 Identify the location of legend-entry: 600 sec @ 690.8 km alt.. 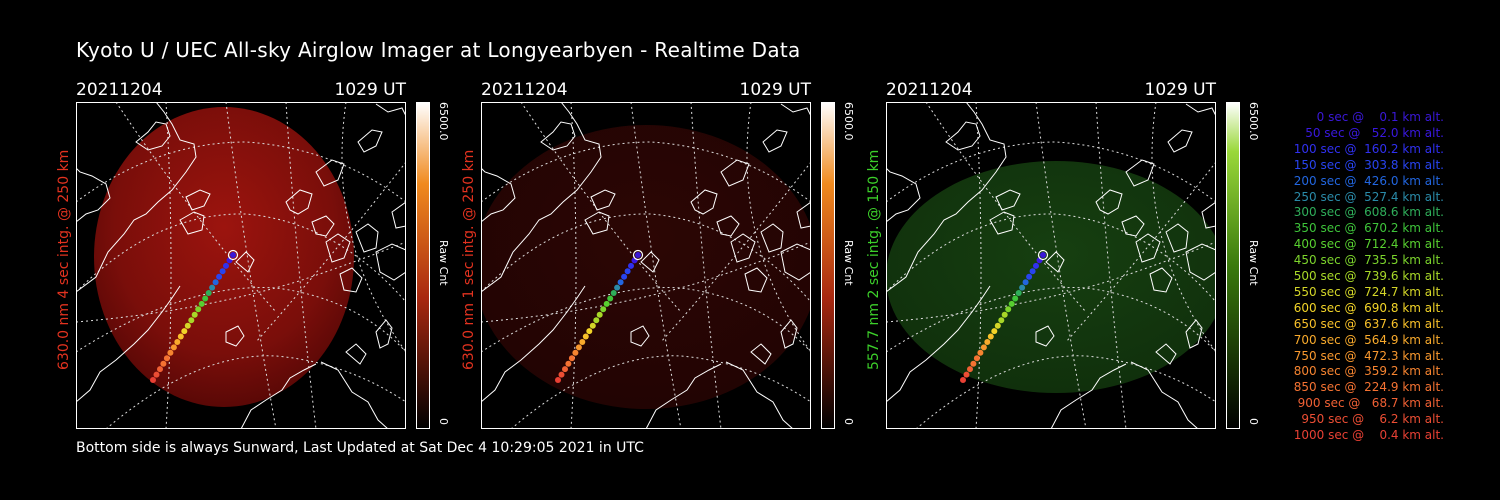
(1366, 307).